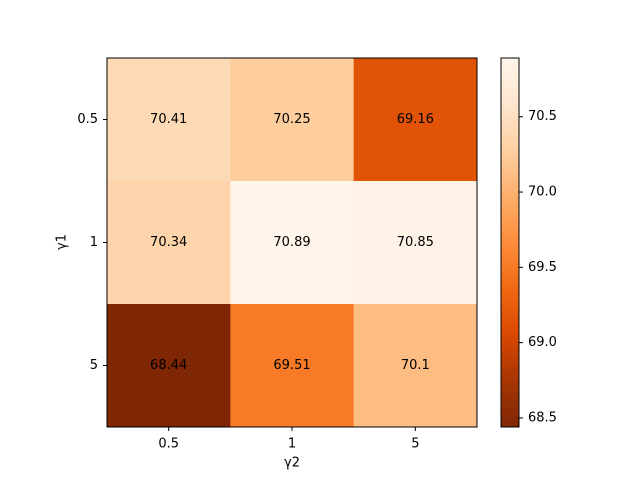 The image size is (640, 480). I want to click on y-tick-label: 1, so click(94, 242).